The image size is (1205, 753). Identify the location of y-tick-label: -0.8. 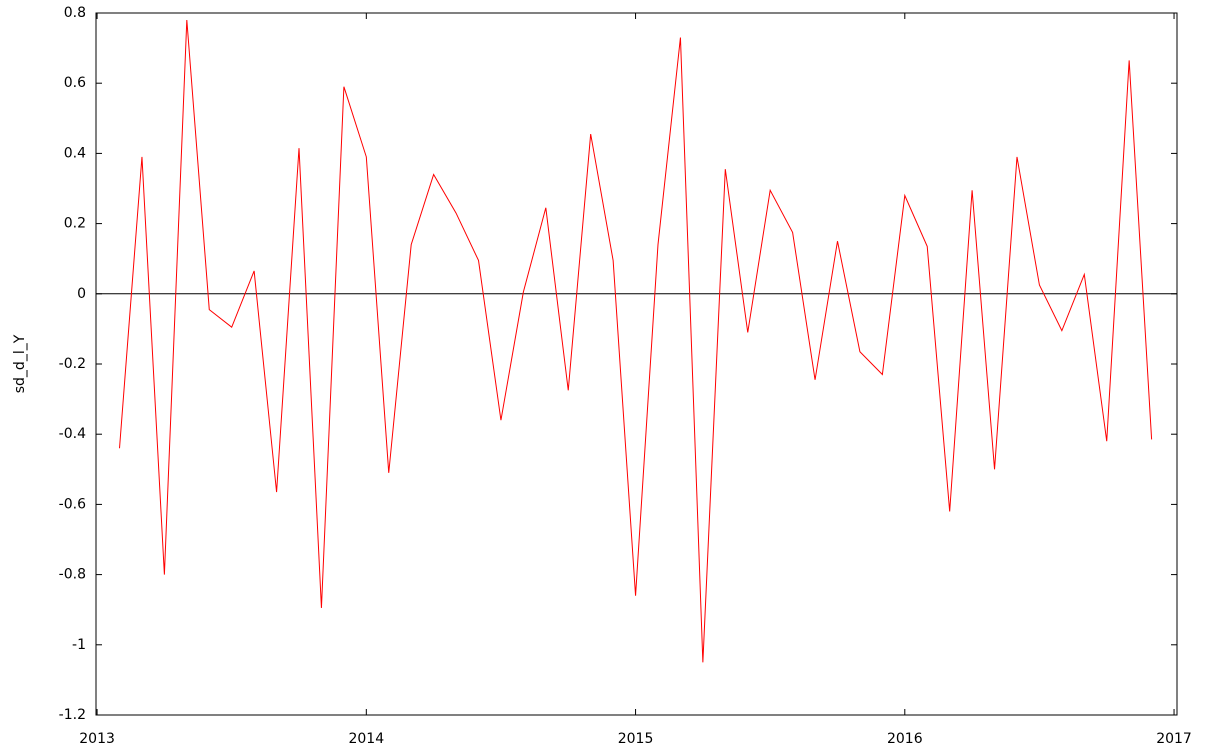
(72, 575).